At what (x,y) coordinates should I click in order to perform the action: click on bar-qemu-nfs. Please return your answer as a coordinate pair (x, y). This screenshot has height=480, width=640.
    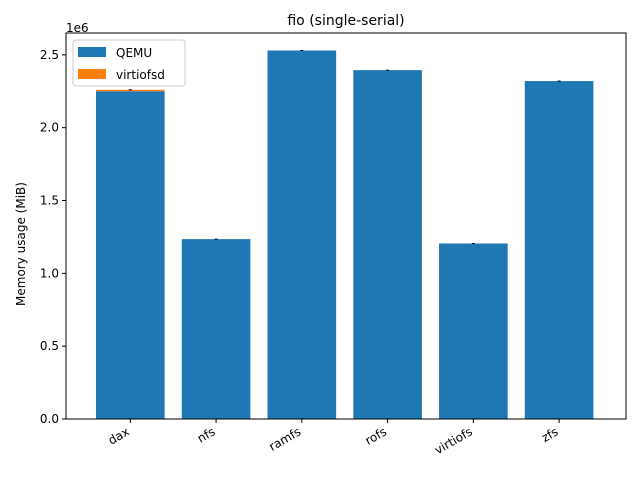
    Looking at the image, I should click on (216, 329).